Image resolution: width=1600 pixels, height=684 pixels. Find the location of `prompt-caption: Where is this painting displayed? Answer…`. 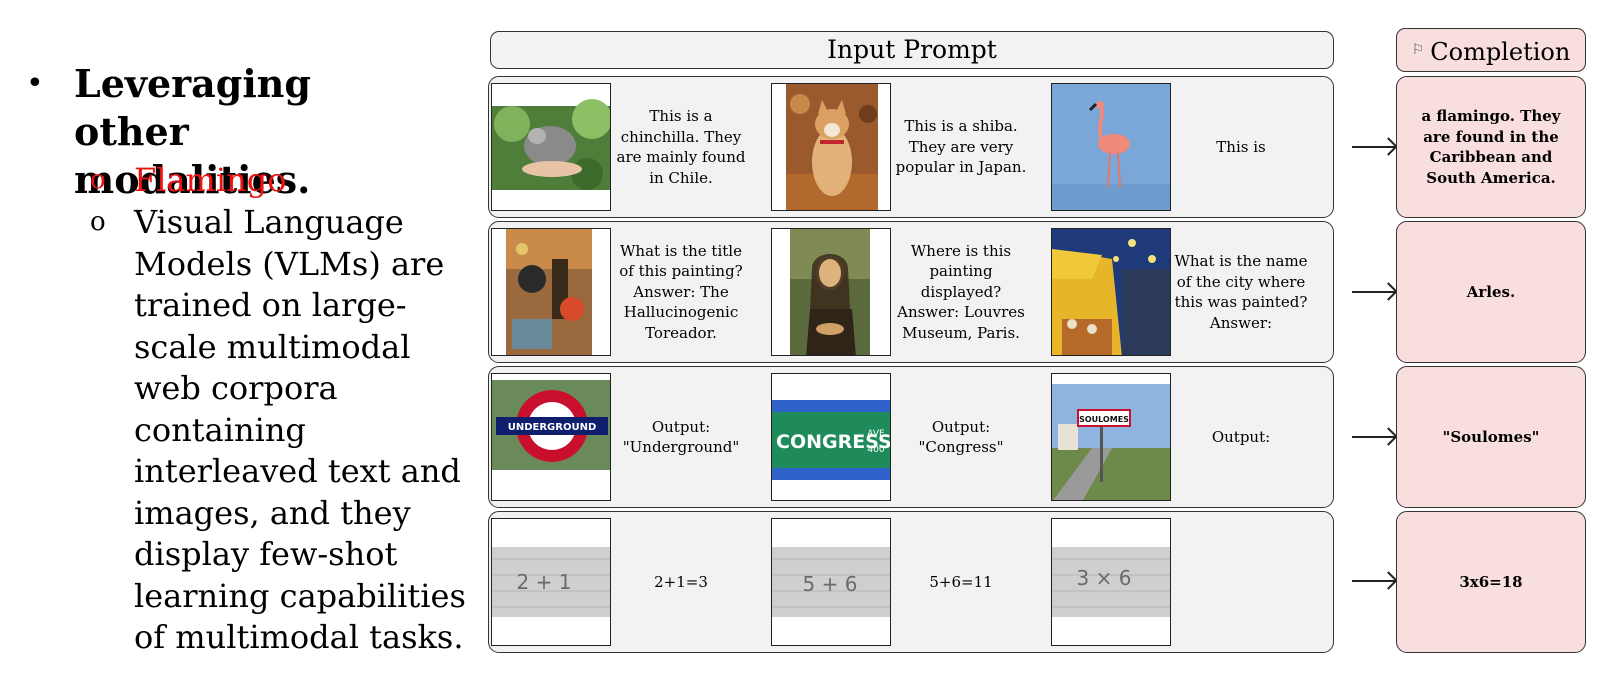

prompt-caption: Where is this painting displayed? Answer… is located at coordinates (961, 291).